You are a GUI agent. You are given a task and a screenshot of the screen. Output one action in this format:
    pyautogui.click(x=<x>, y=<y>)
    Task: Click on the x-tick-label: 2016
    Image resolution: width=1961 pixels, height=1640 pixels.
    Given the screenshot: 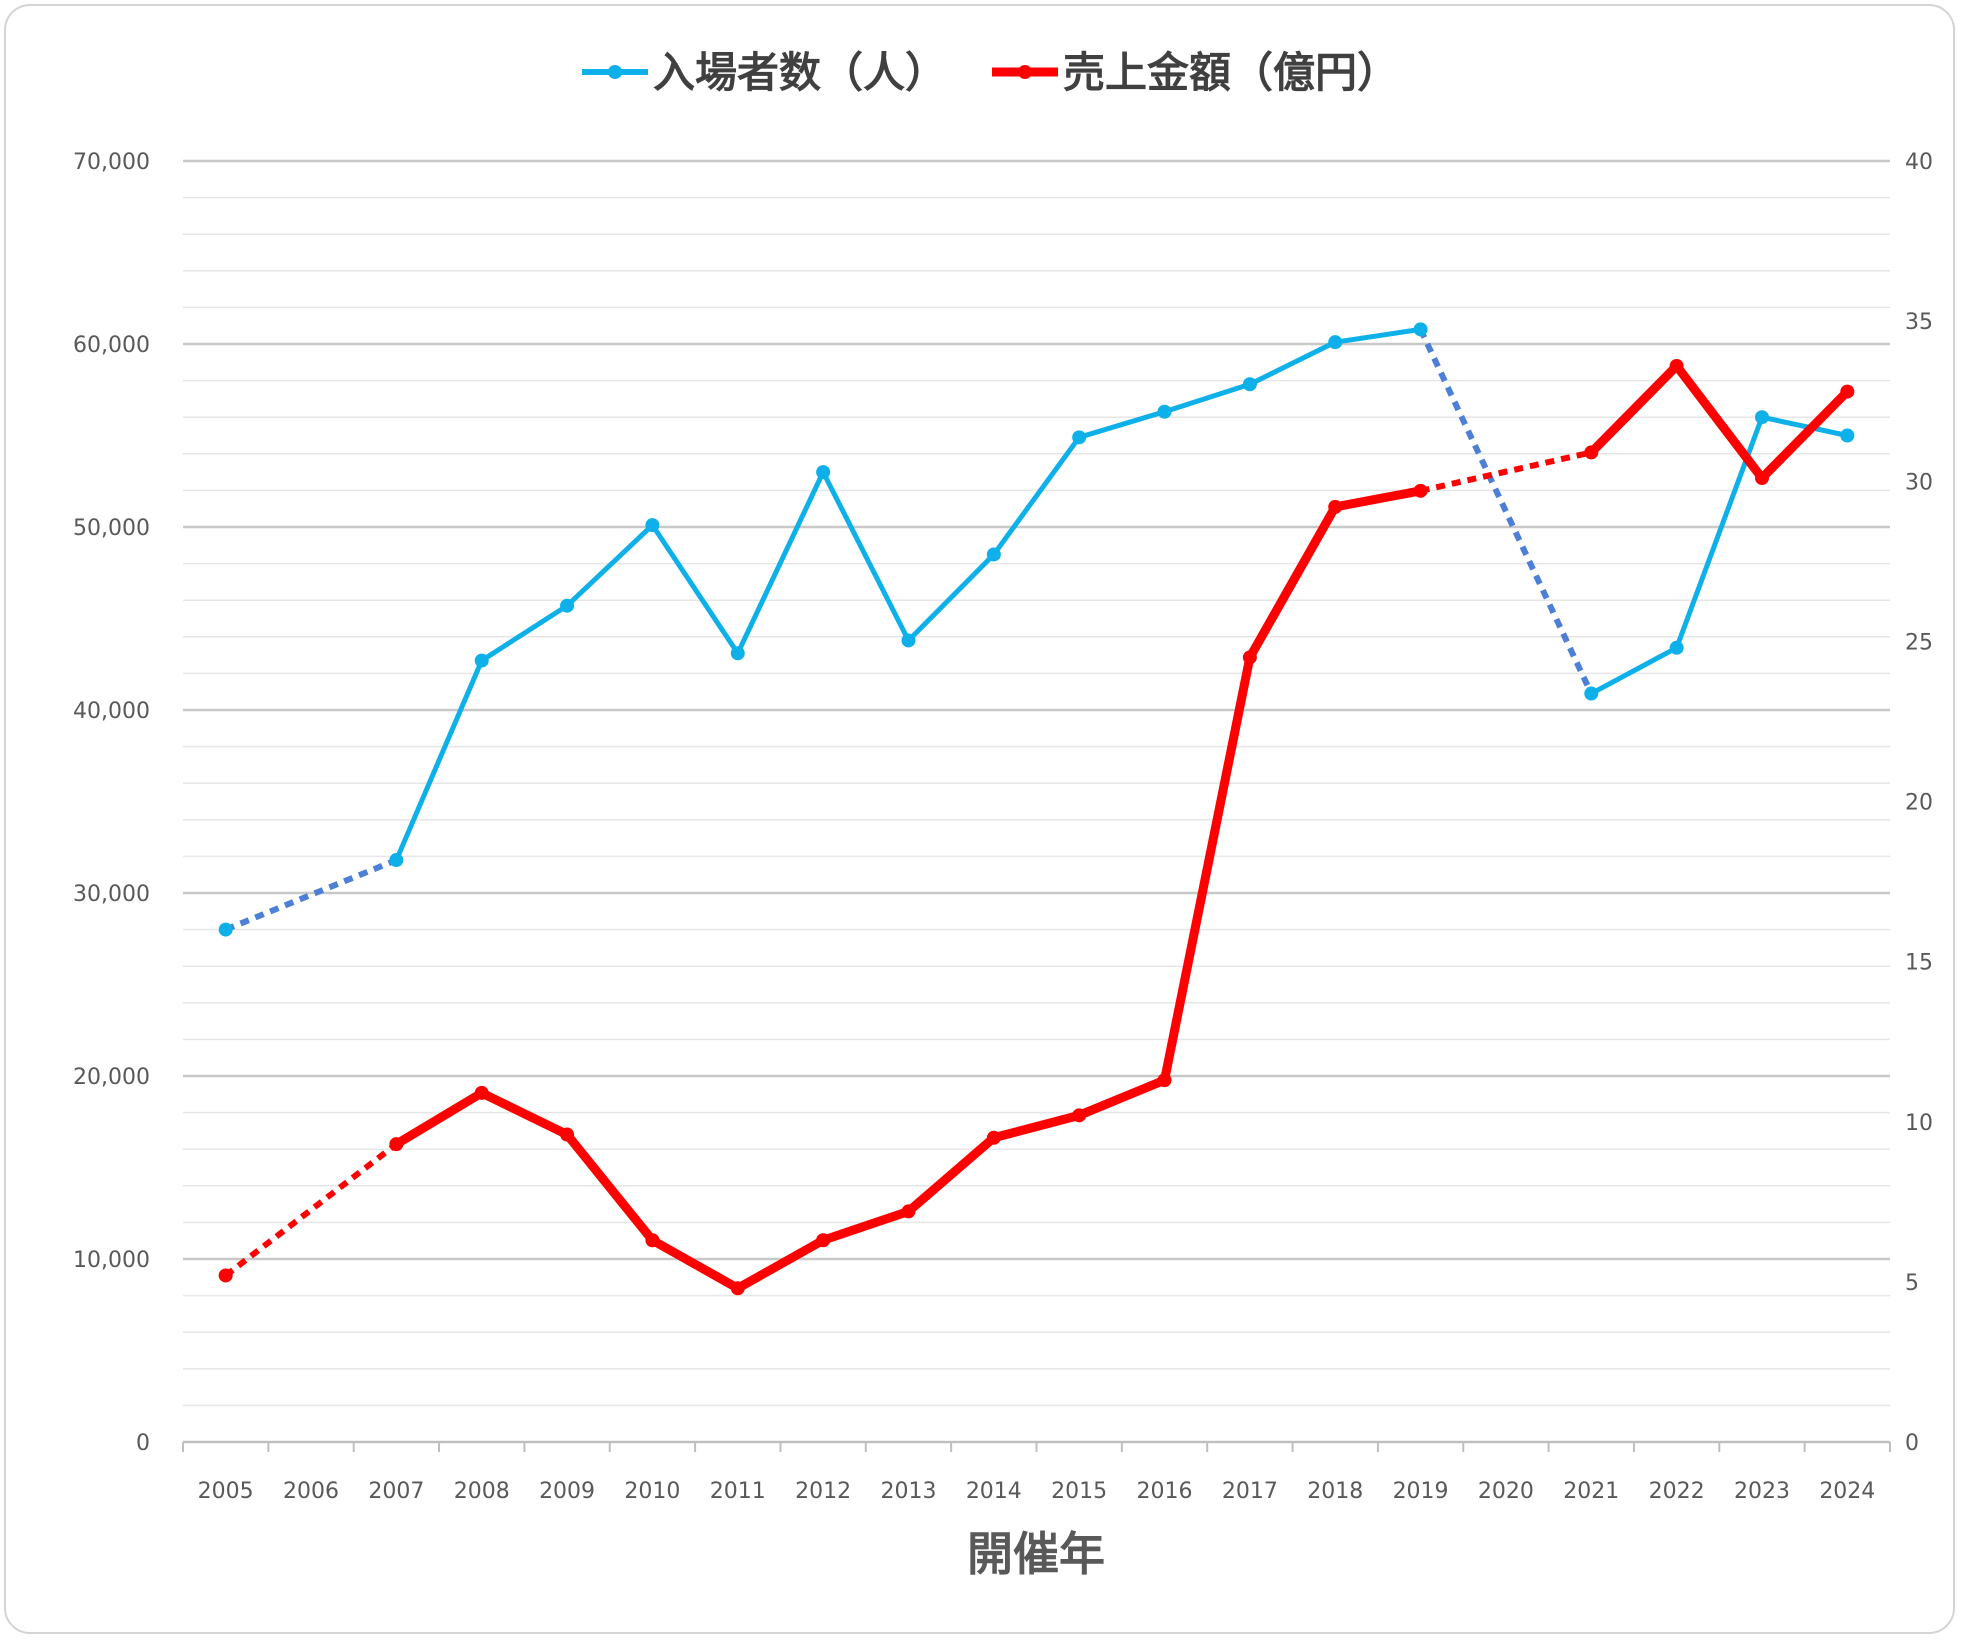 What is the action you would take?
    pyautogui.click(x=1165, y=1491)
    